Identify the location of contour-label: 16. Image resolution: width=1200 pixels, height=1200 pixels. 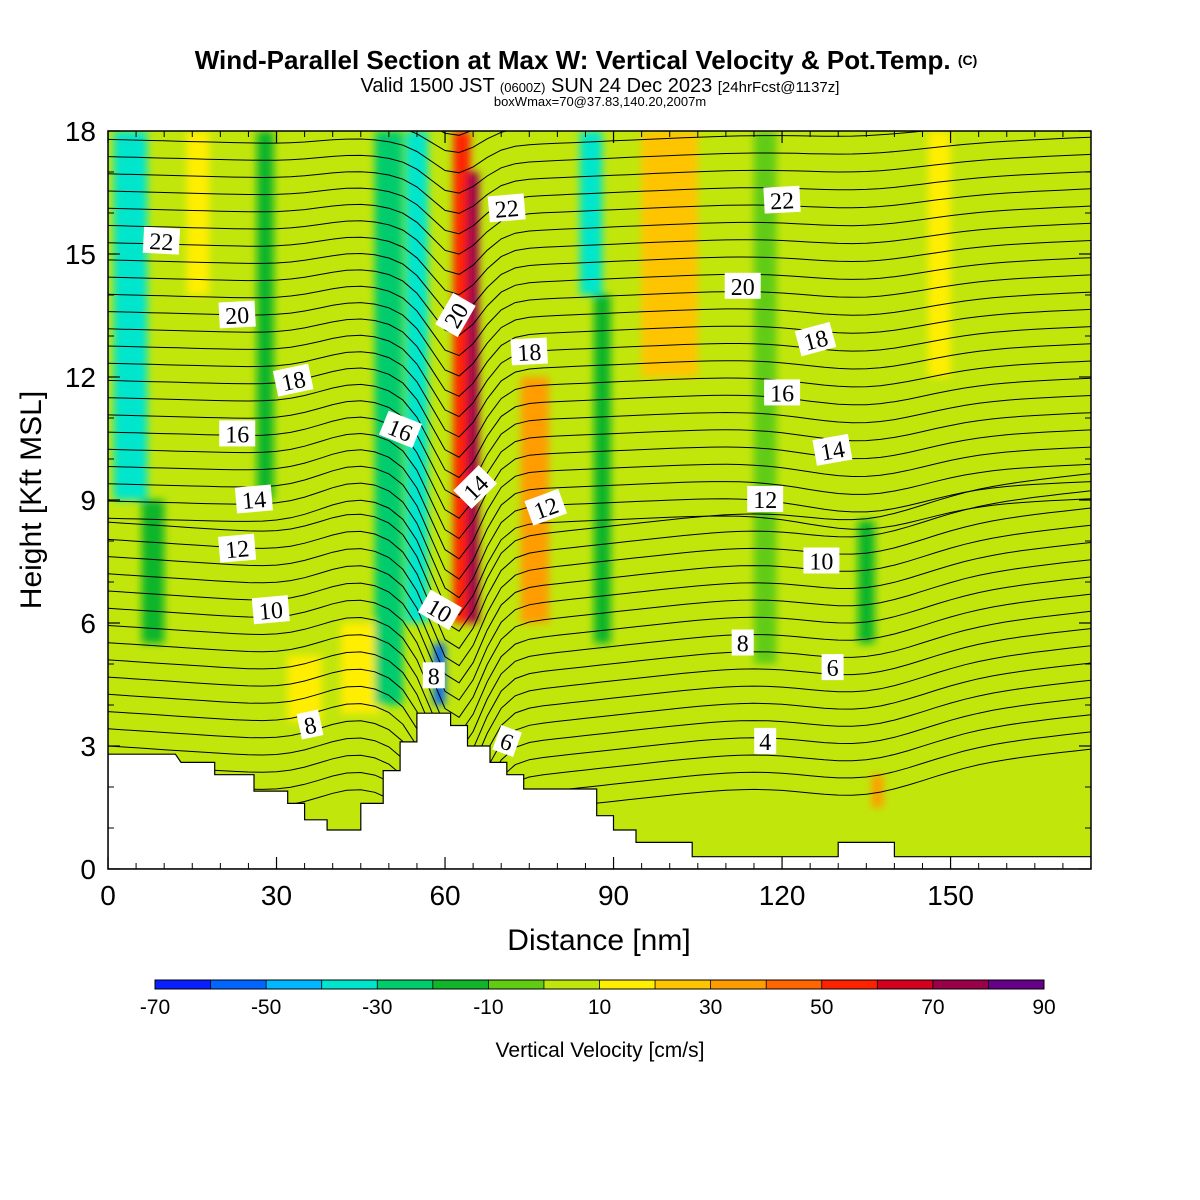
(237, 434).